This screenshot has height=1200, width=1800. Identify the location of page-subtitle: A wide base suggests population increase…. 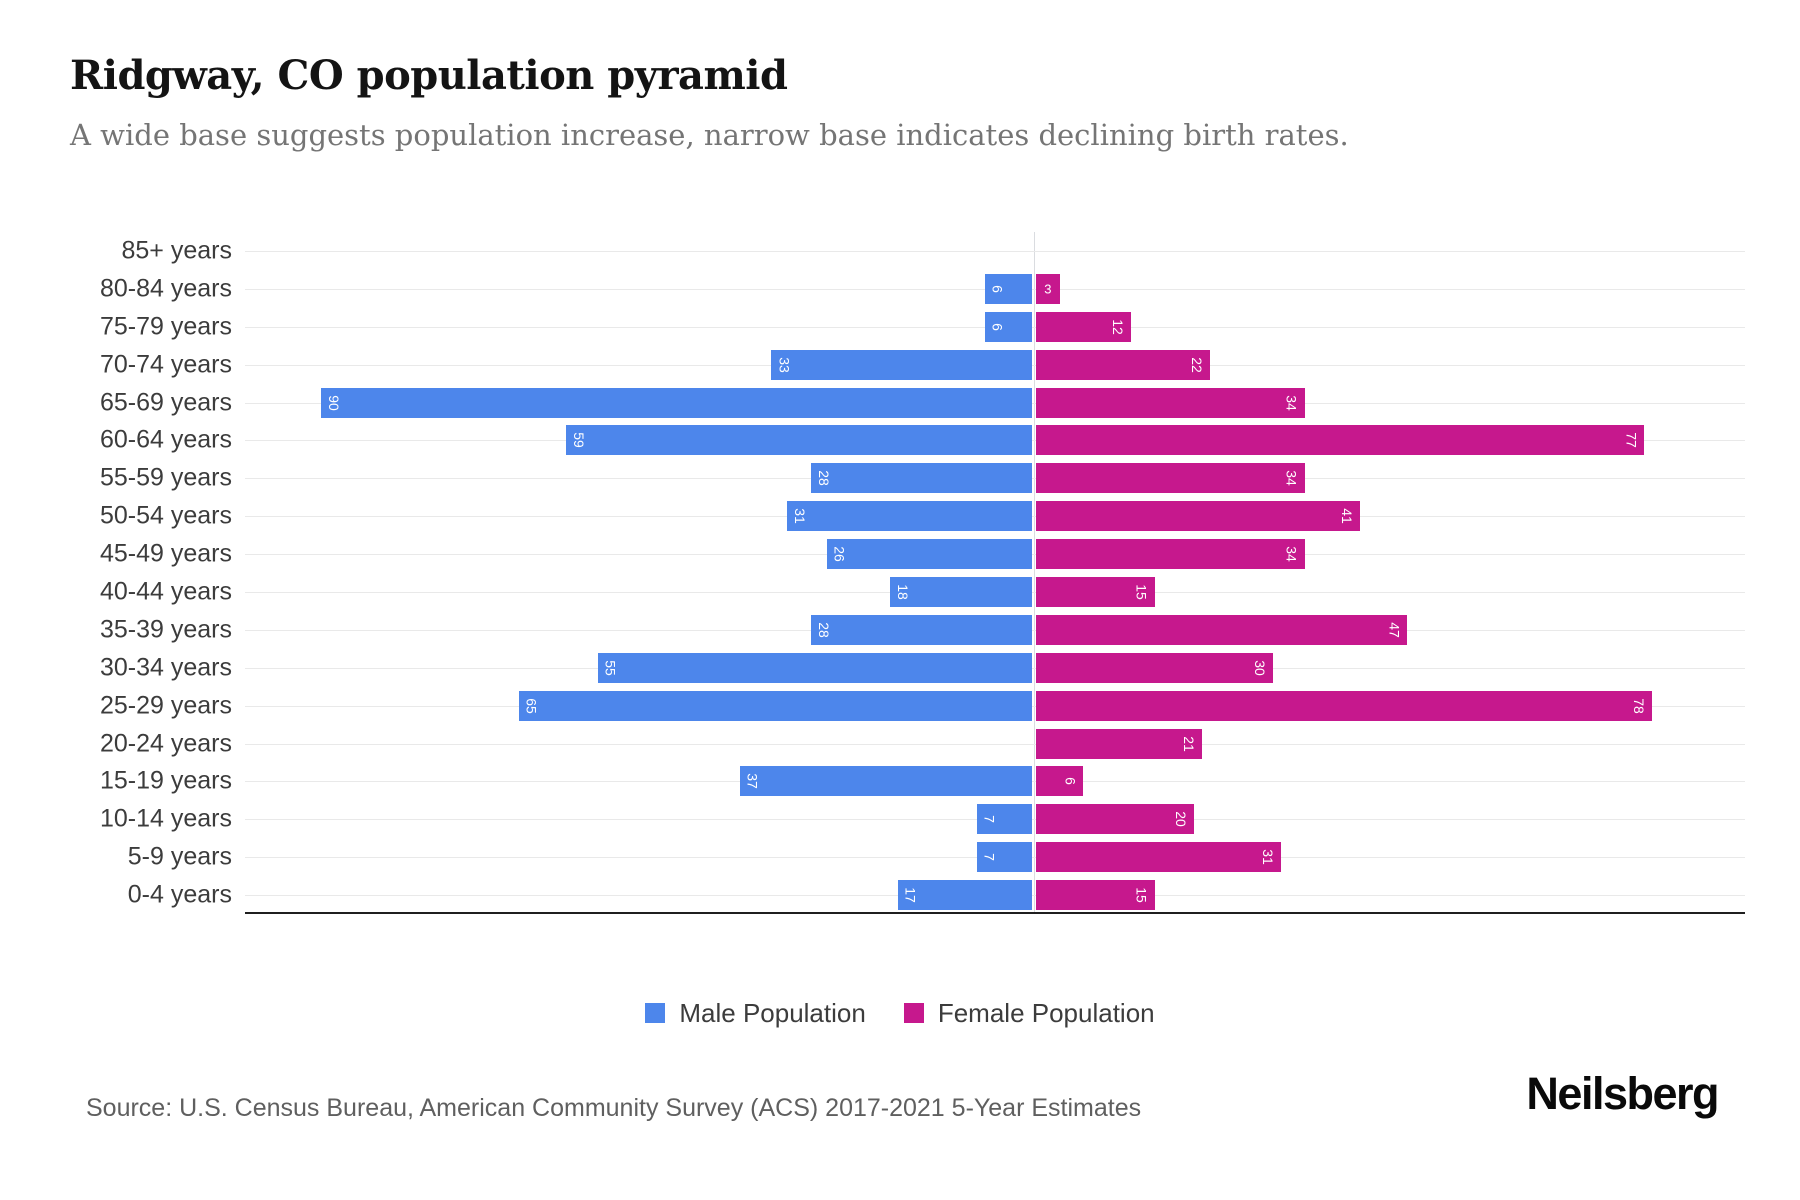
(709, 135).